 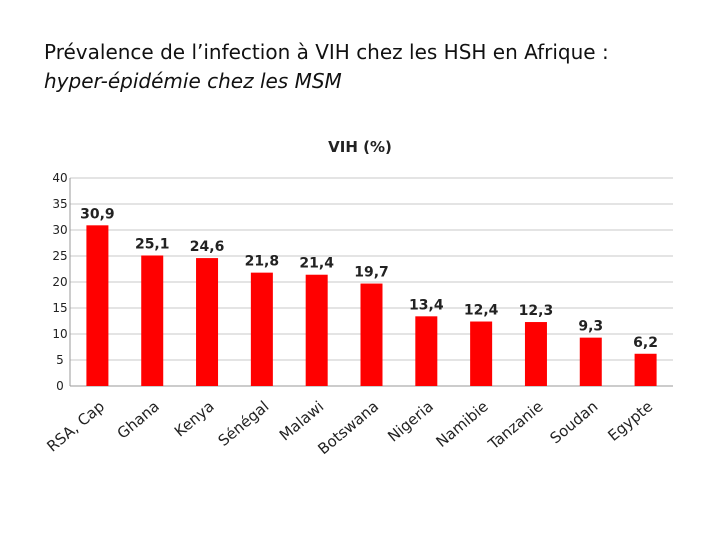 I want to click on y-tick-label: 15, so click(x=59, y=308).